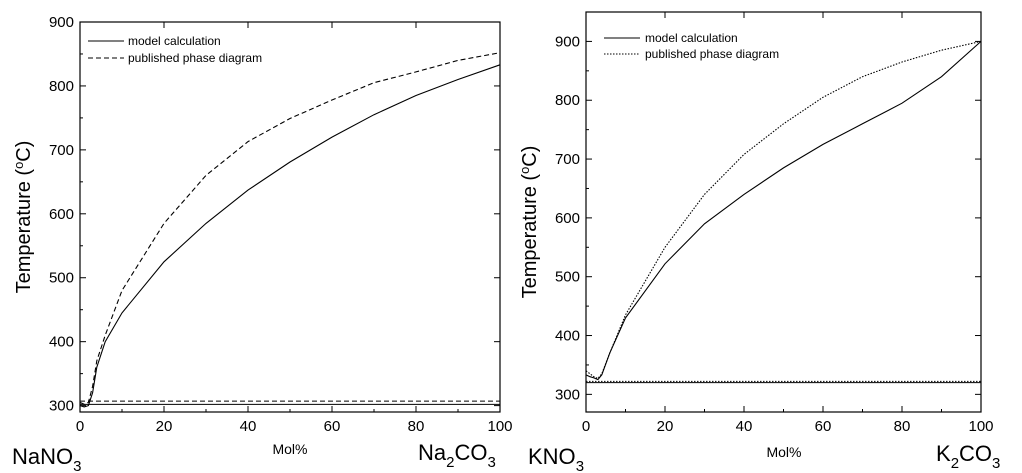  What do you see at coordinates (46, 458) in the screenshot?
I see `left-component-label: NaNO3` at bounding box center [46, 458].